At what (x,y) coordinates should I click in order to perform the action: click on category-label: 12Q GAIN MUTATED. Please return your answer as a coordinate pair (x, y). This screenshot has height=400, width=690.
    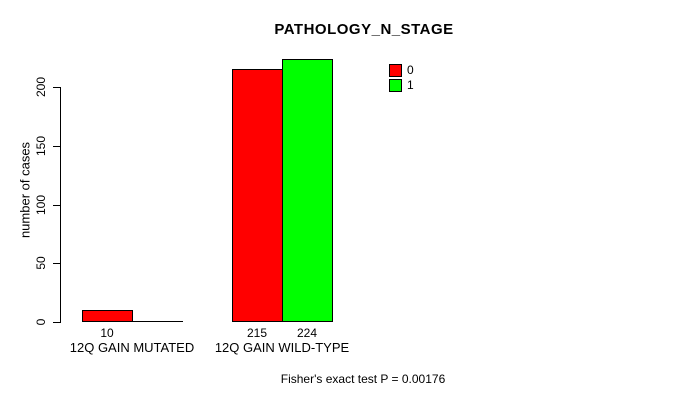
    Looking at the image, I should click on (132, 347).